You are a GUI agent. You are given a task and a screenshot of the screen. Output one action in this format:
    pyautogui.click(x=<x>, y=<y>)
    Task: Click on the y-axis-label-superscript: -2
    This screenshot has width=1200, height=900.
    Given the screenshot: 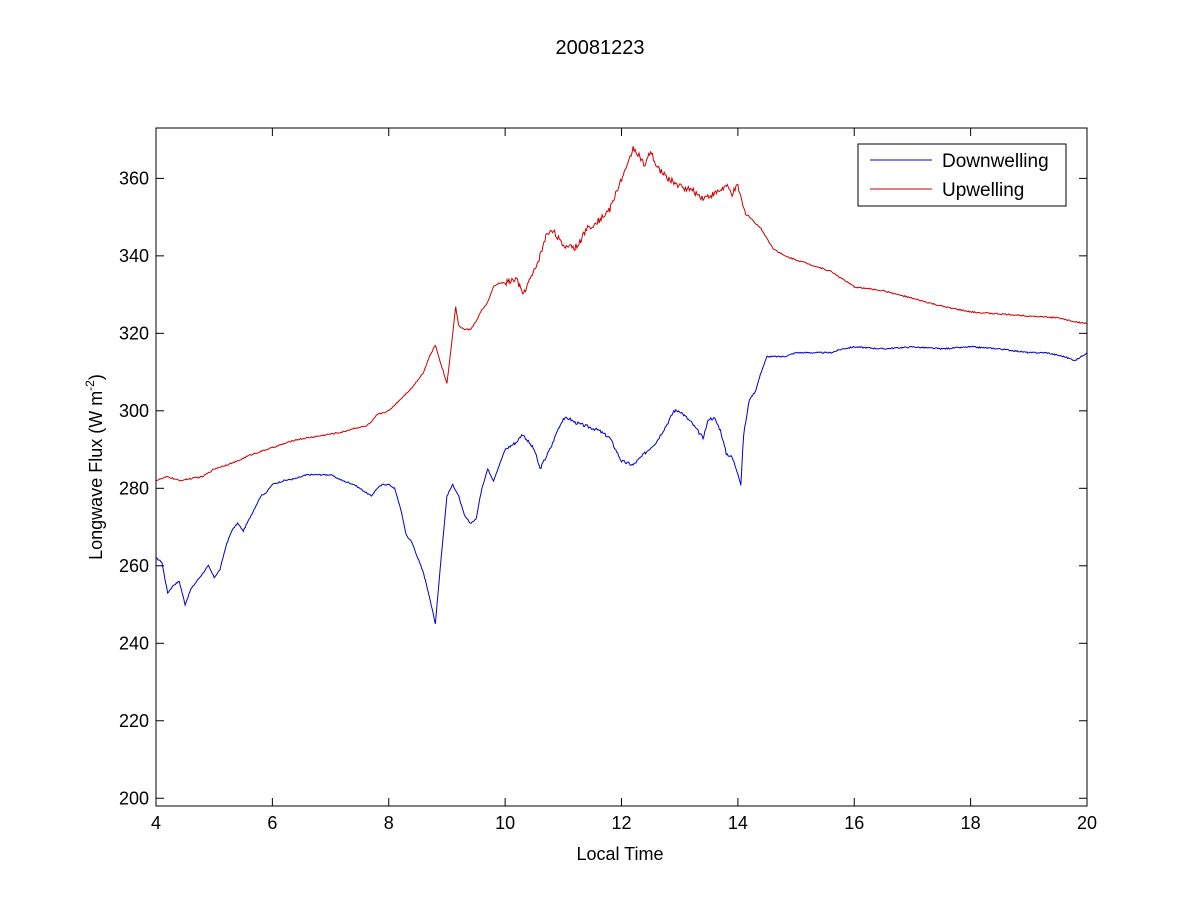 What is the action you would take?
    pyautogui.click(x=90, y=385)
    